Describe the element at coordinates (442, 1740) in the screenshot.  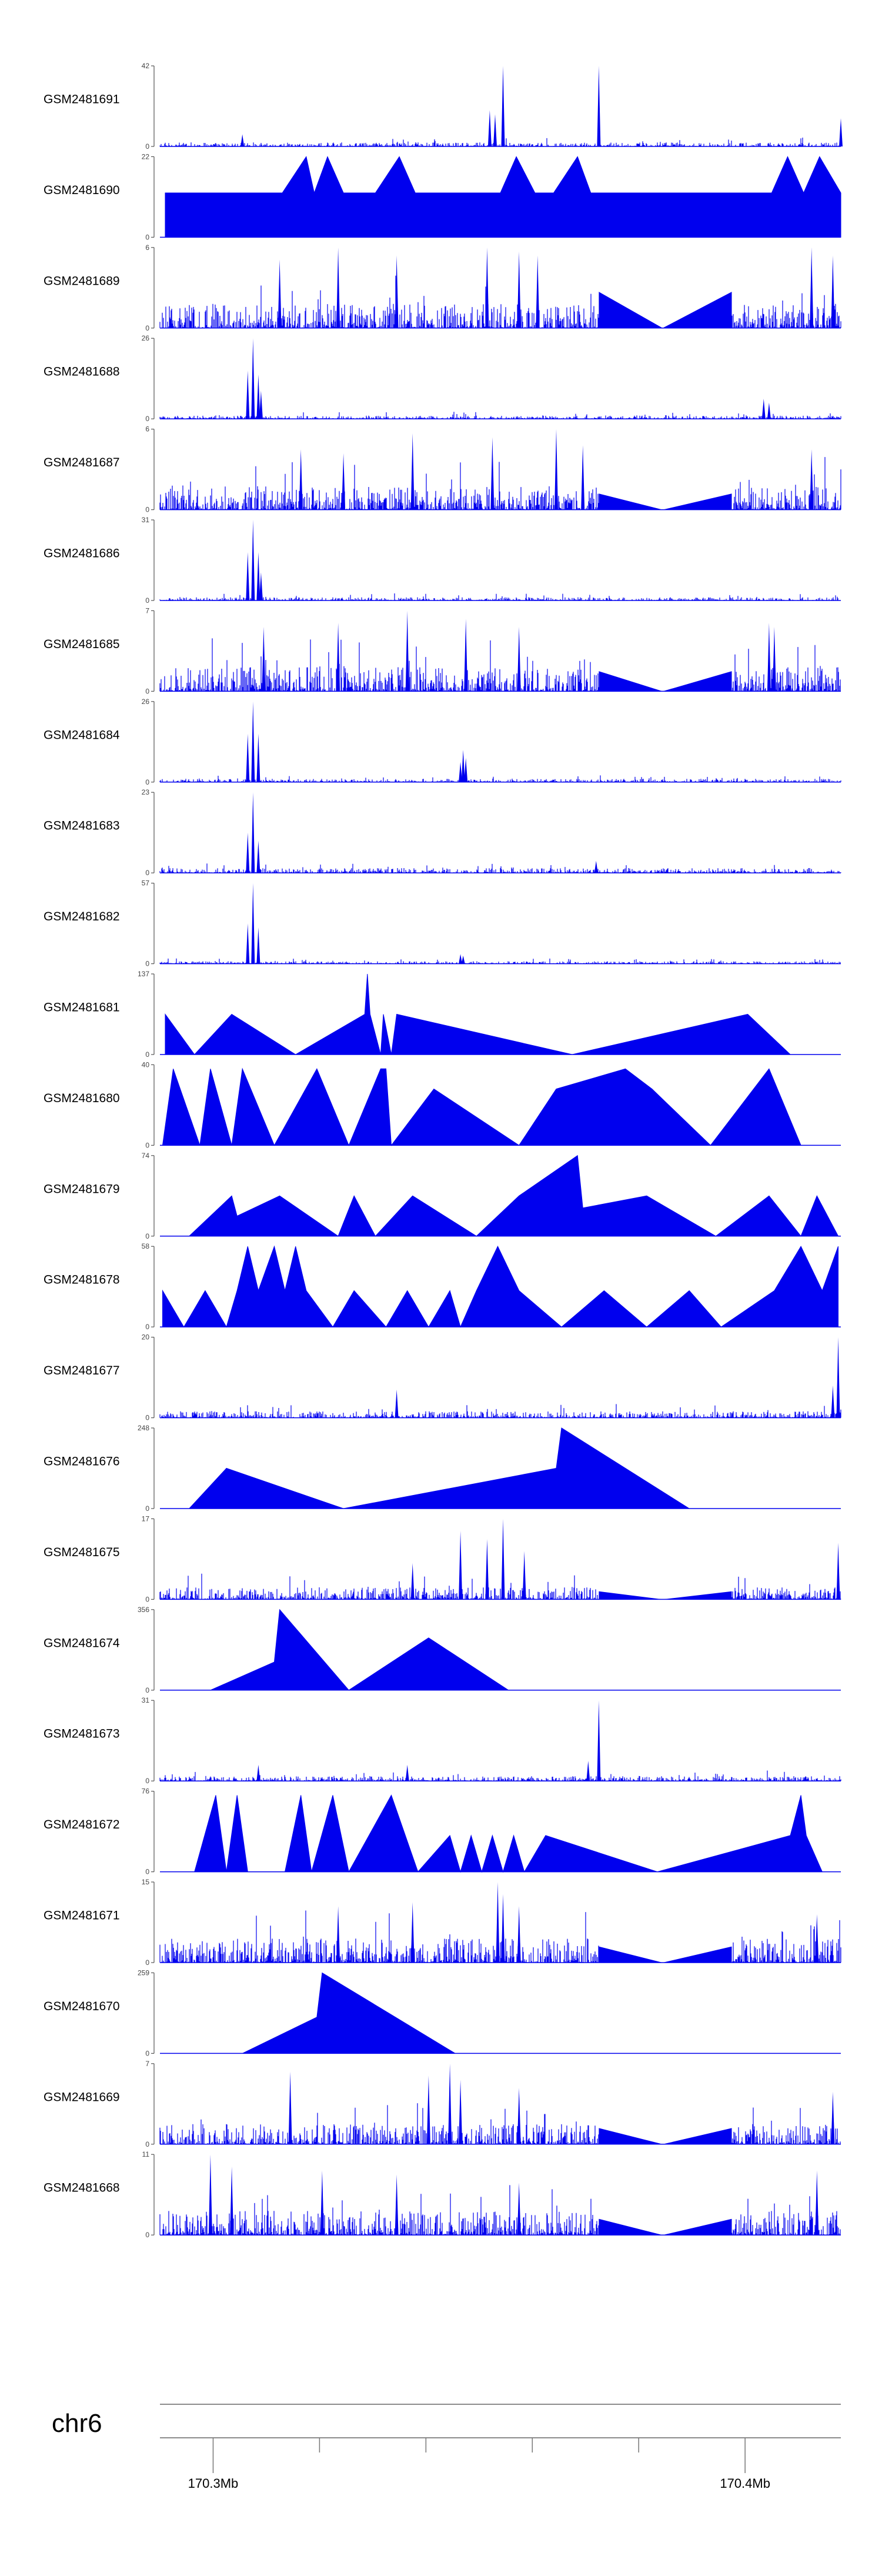
I see `track: GSM2481673 31 0` at that location.